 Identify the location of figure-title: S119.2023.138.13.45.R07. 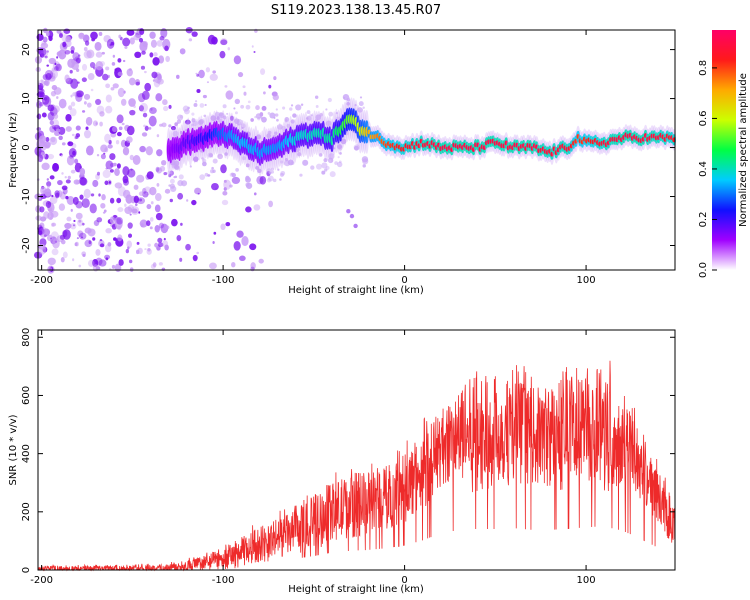
(356, 10).